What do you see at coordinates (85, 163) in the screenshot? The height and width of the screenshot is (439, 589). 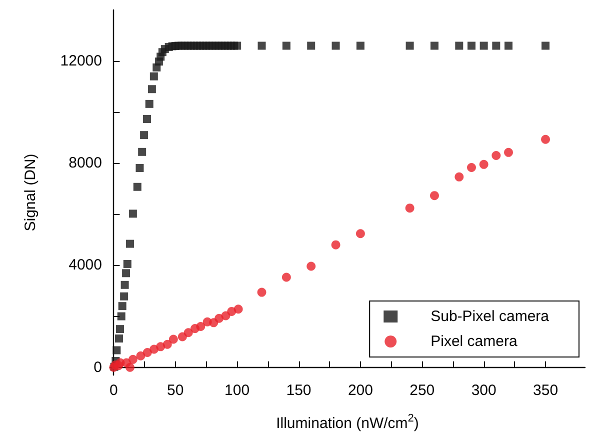 I see `y-tick-label: 8000` at bounding box center [85, 163].